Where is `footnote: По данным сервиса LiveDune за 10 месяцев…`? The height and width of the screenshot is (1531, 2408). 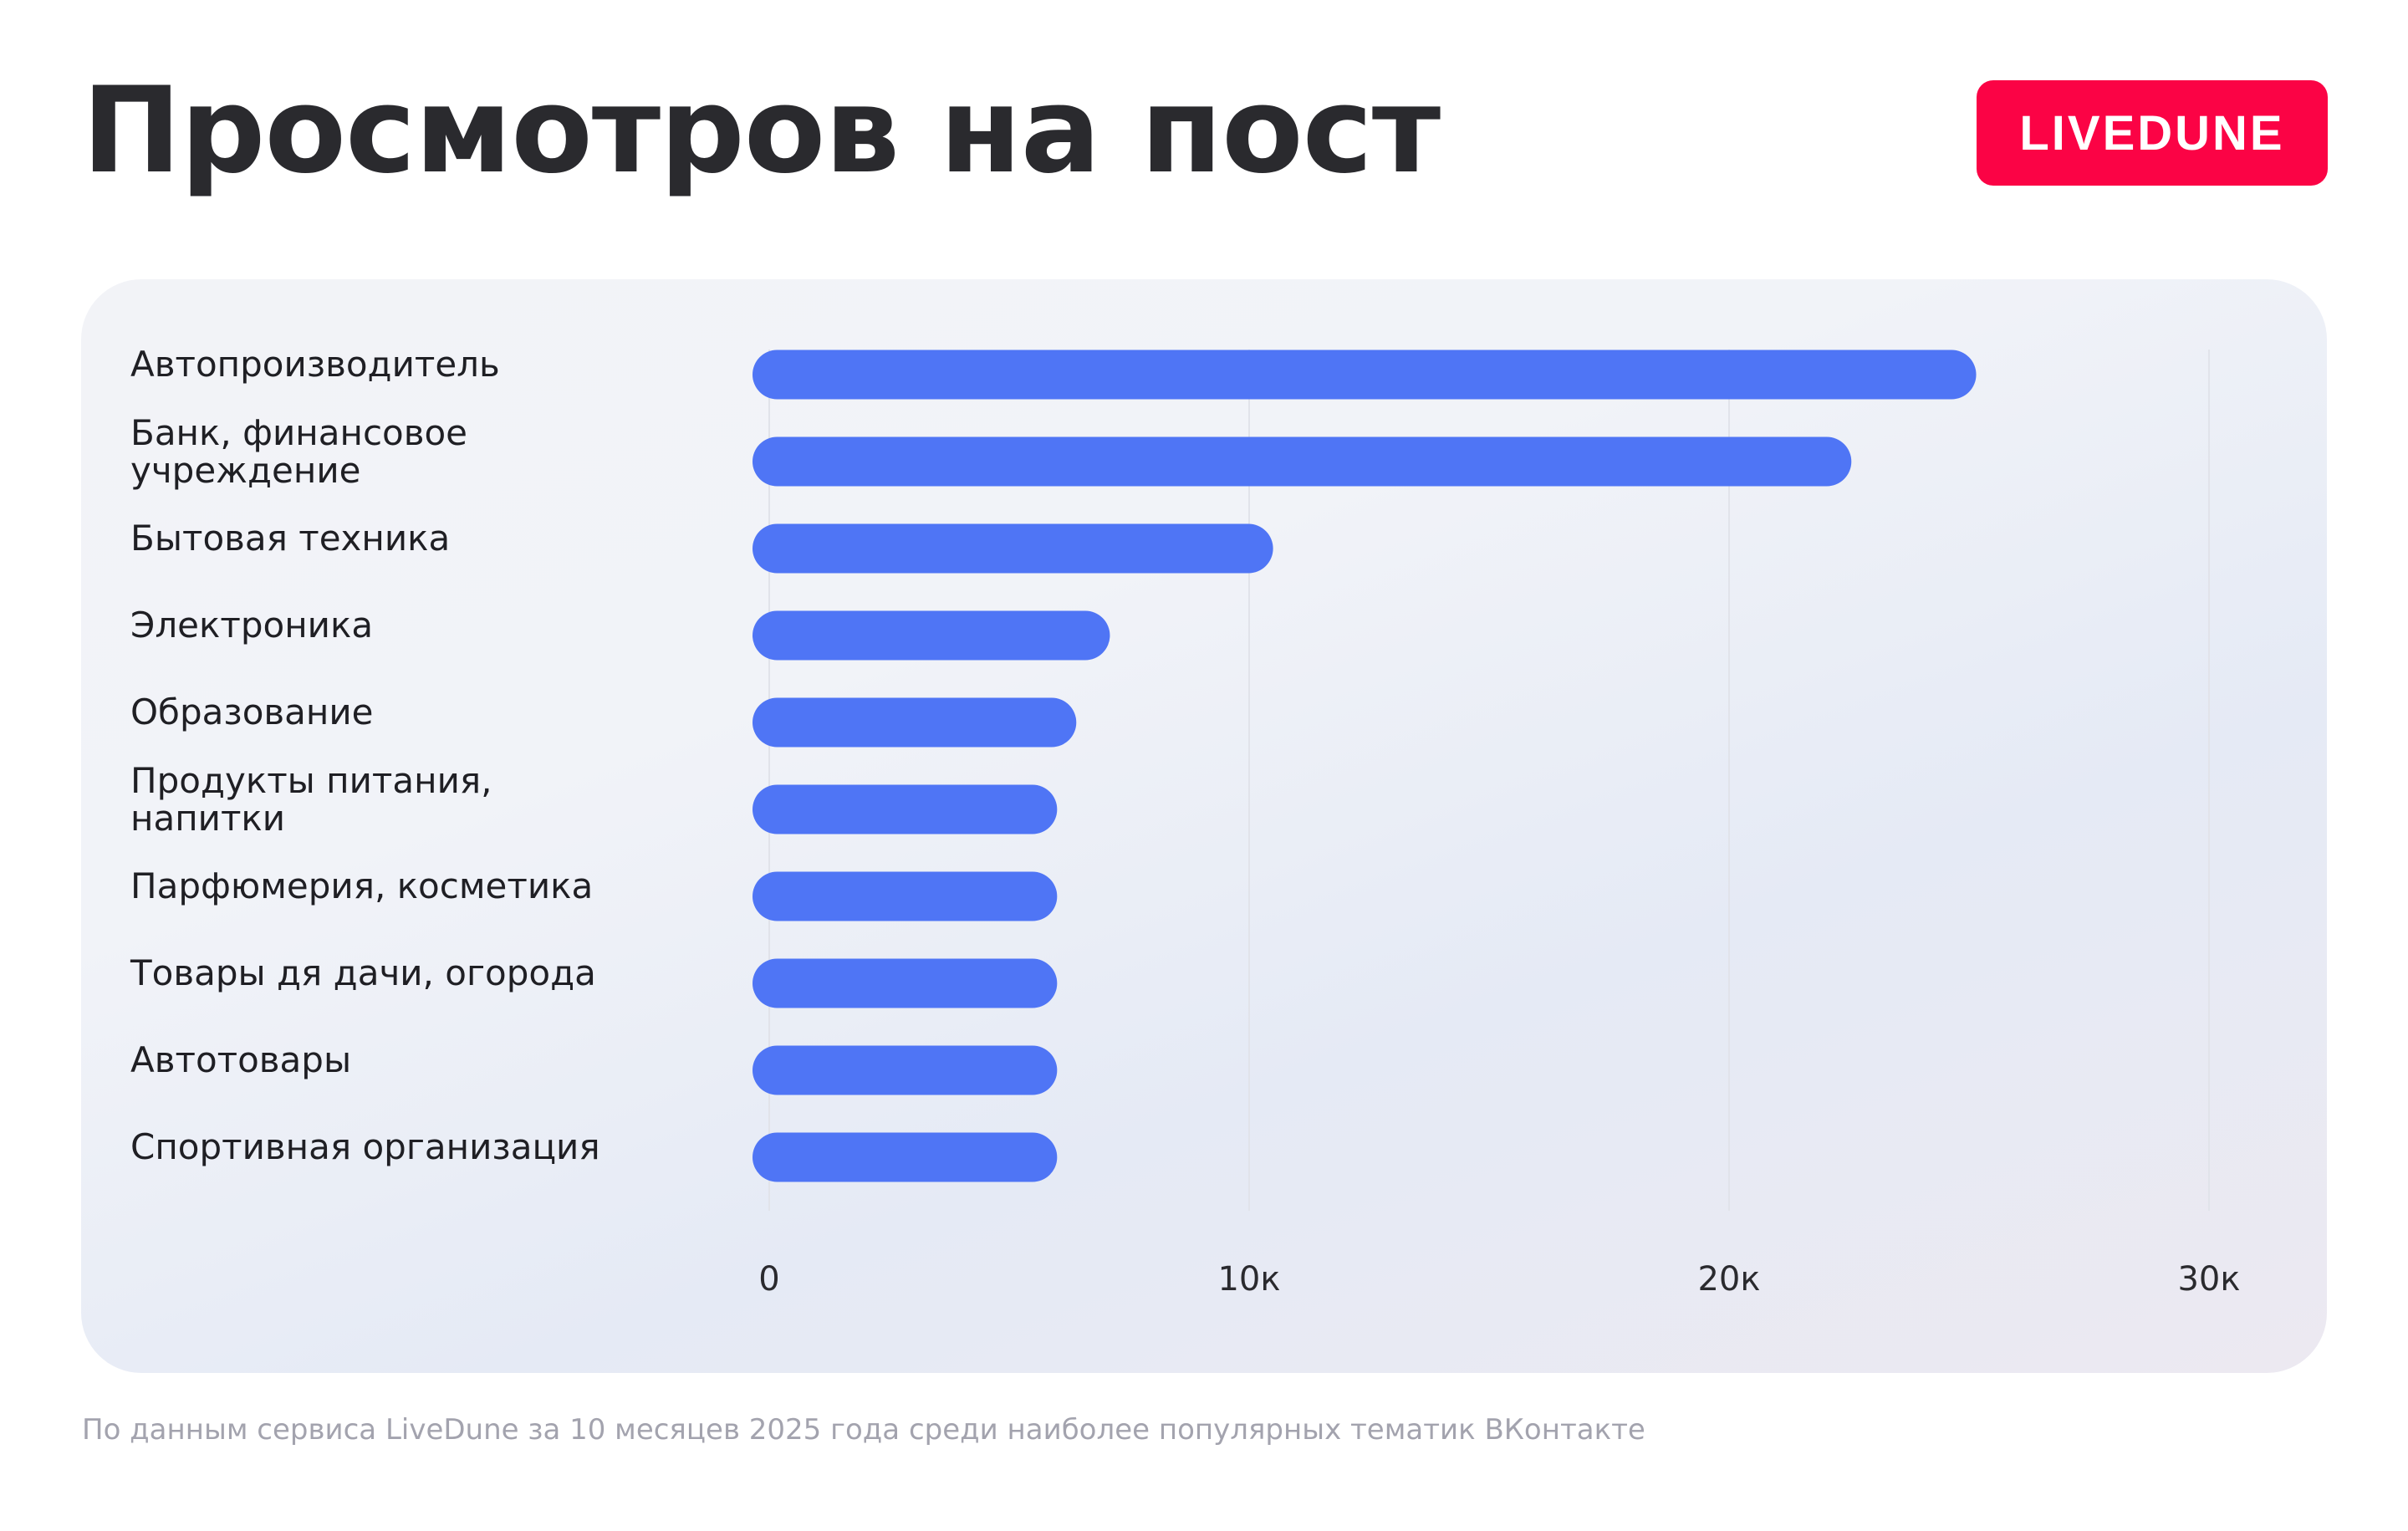
footnote: По данным сервиса LiveDune за 10 месяцев… is located at coordinates (864, 1430).